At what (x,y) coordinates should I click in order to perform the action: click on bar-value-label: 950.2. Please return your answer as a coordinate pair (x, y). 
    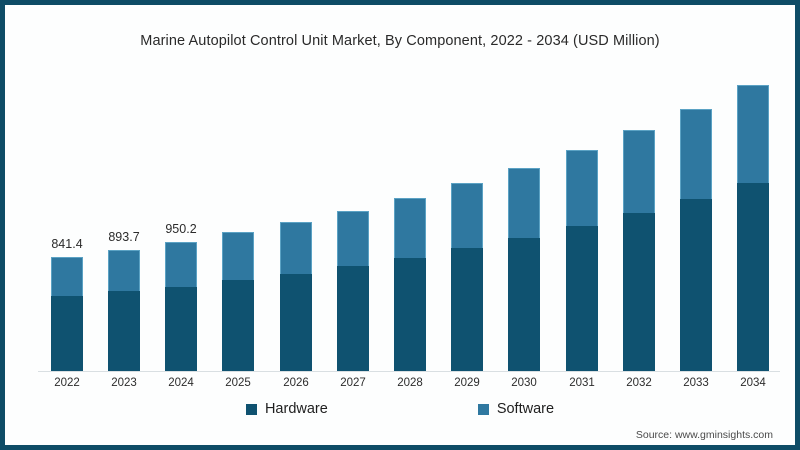
    Looking at the image, I should click on (181, 229).